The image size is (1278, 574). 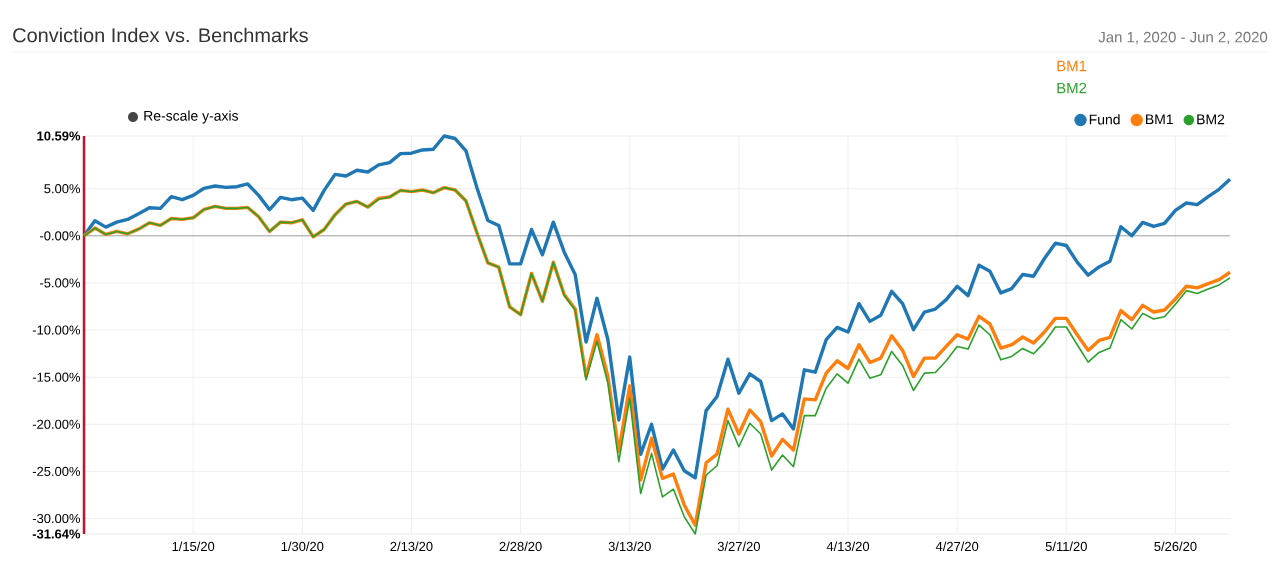 I want to click on text: BM1, so click(x=1072, y=66).